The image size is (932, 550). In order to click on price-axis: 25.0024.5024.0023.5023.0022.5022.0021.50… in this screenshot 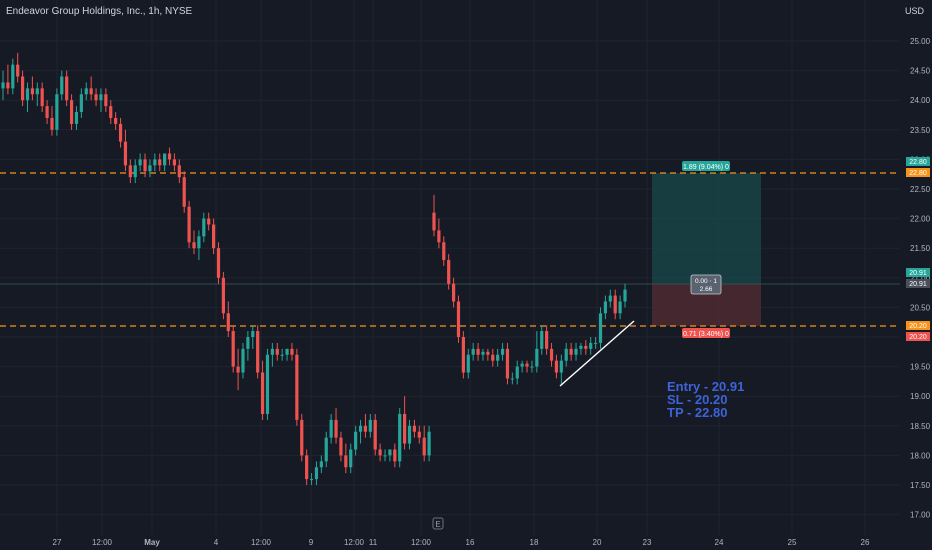, I will do `click(920, 278)`.